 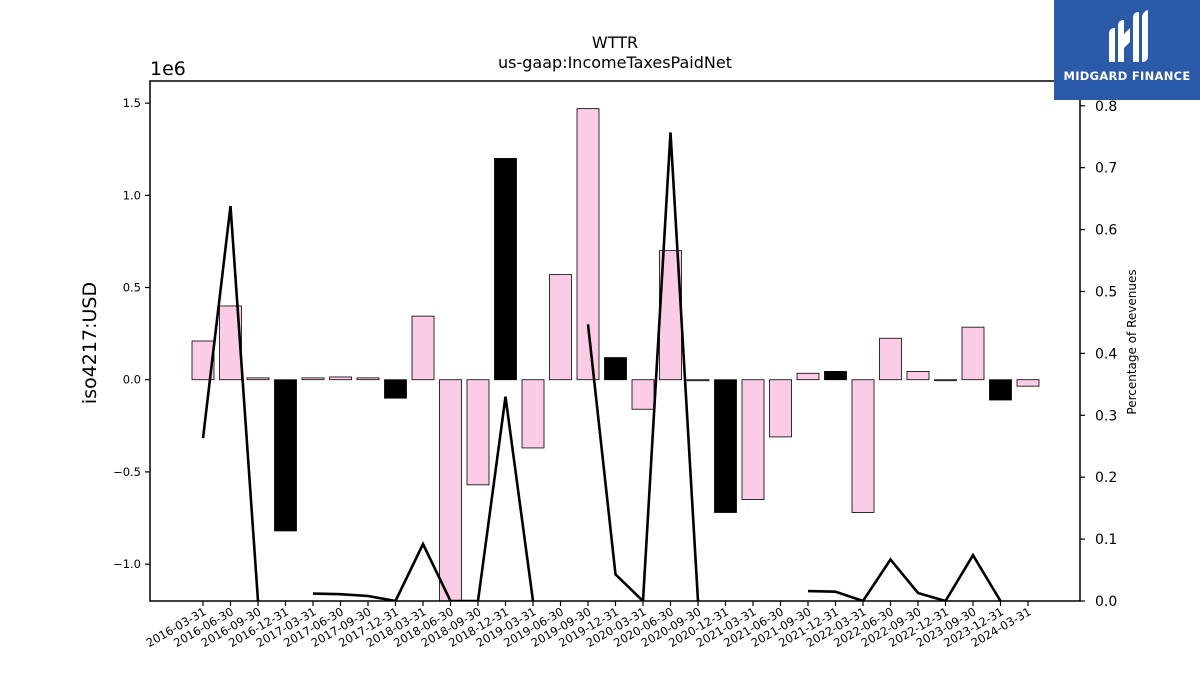 I want to click on y2-tick-label: 0.6, so click(x=1106, y=231).